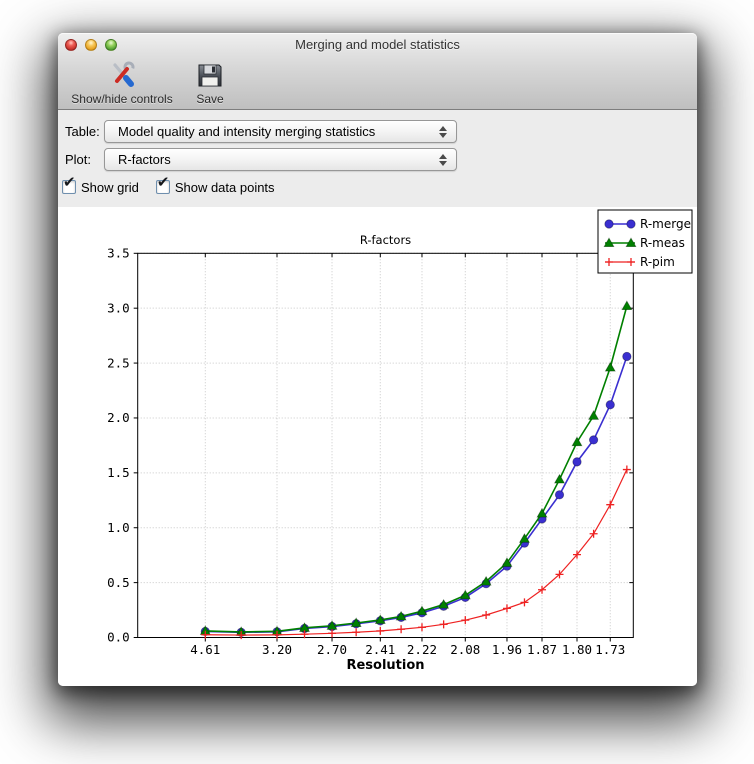 This screenshot has width=754, height=764. What do you see at coordinates (380, 649) in the screenshot?
I see `svg-text: 2.41` at bounding box center [380, 649].